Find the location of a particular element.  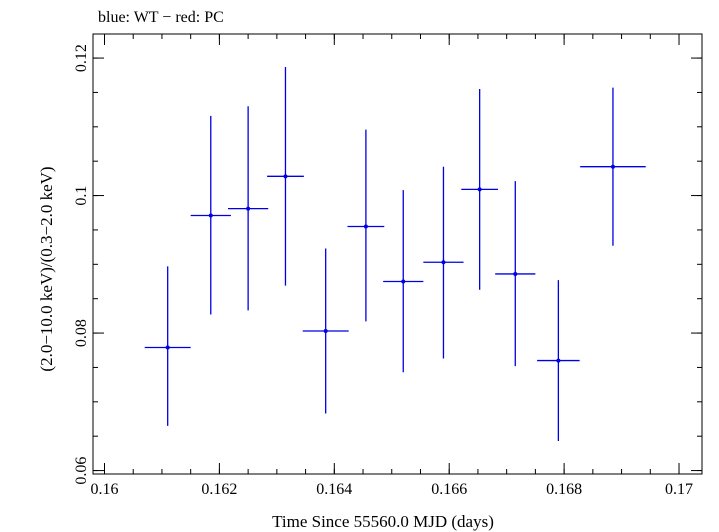

y-tick-labels: 0.06 0.08 0.1 0.12 is located at coordinates (81, 264).